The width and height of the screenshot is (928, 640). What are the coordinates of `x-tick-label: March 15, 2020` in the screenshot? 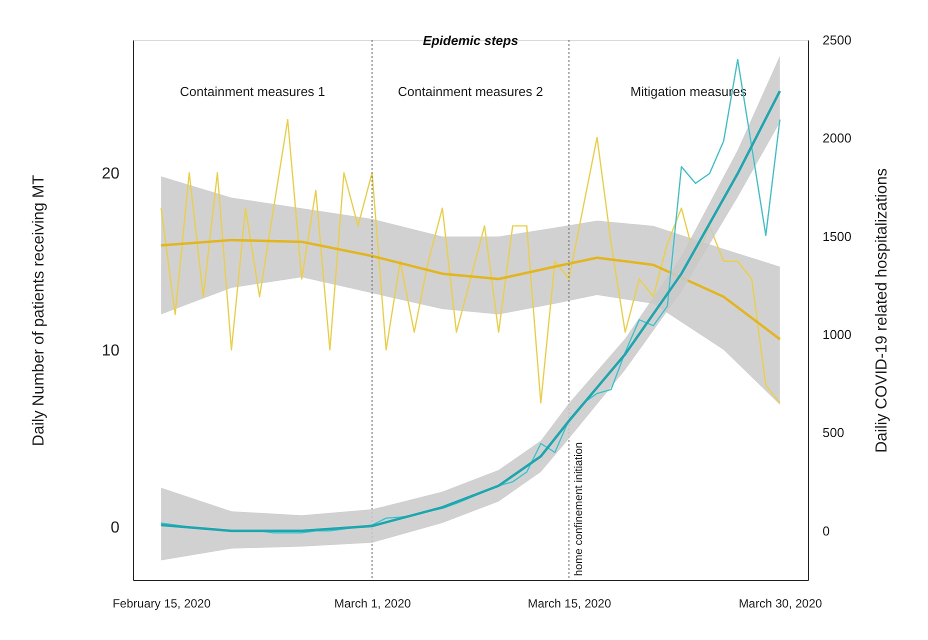 It's located at (570, 603).